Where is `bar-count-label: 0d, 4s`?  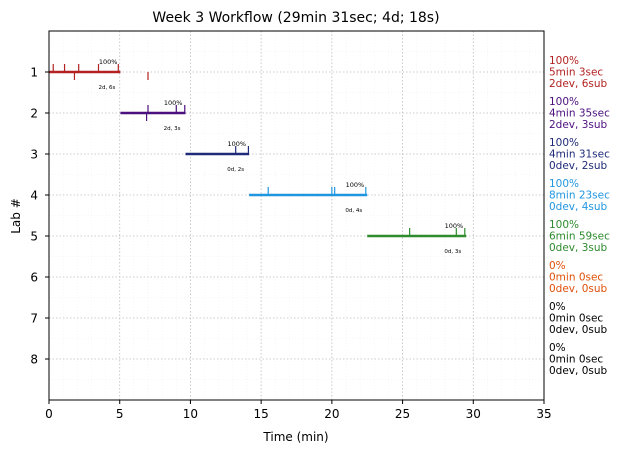 bar-count-label: 0d, 4s is located at coordinates (353, 211).